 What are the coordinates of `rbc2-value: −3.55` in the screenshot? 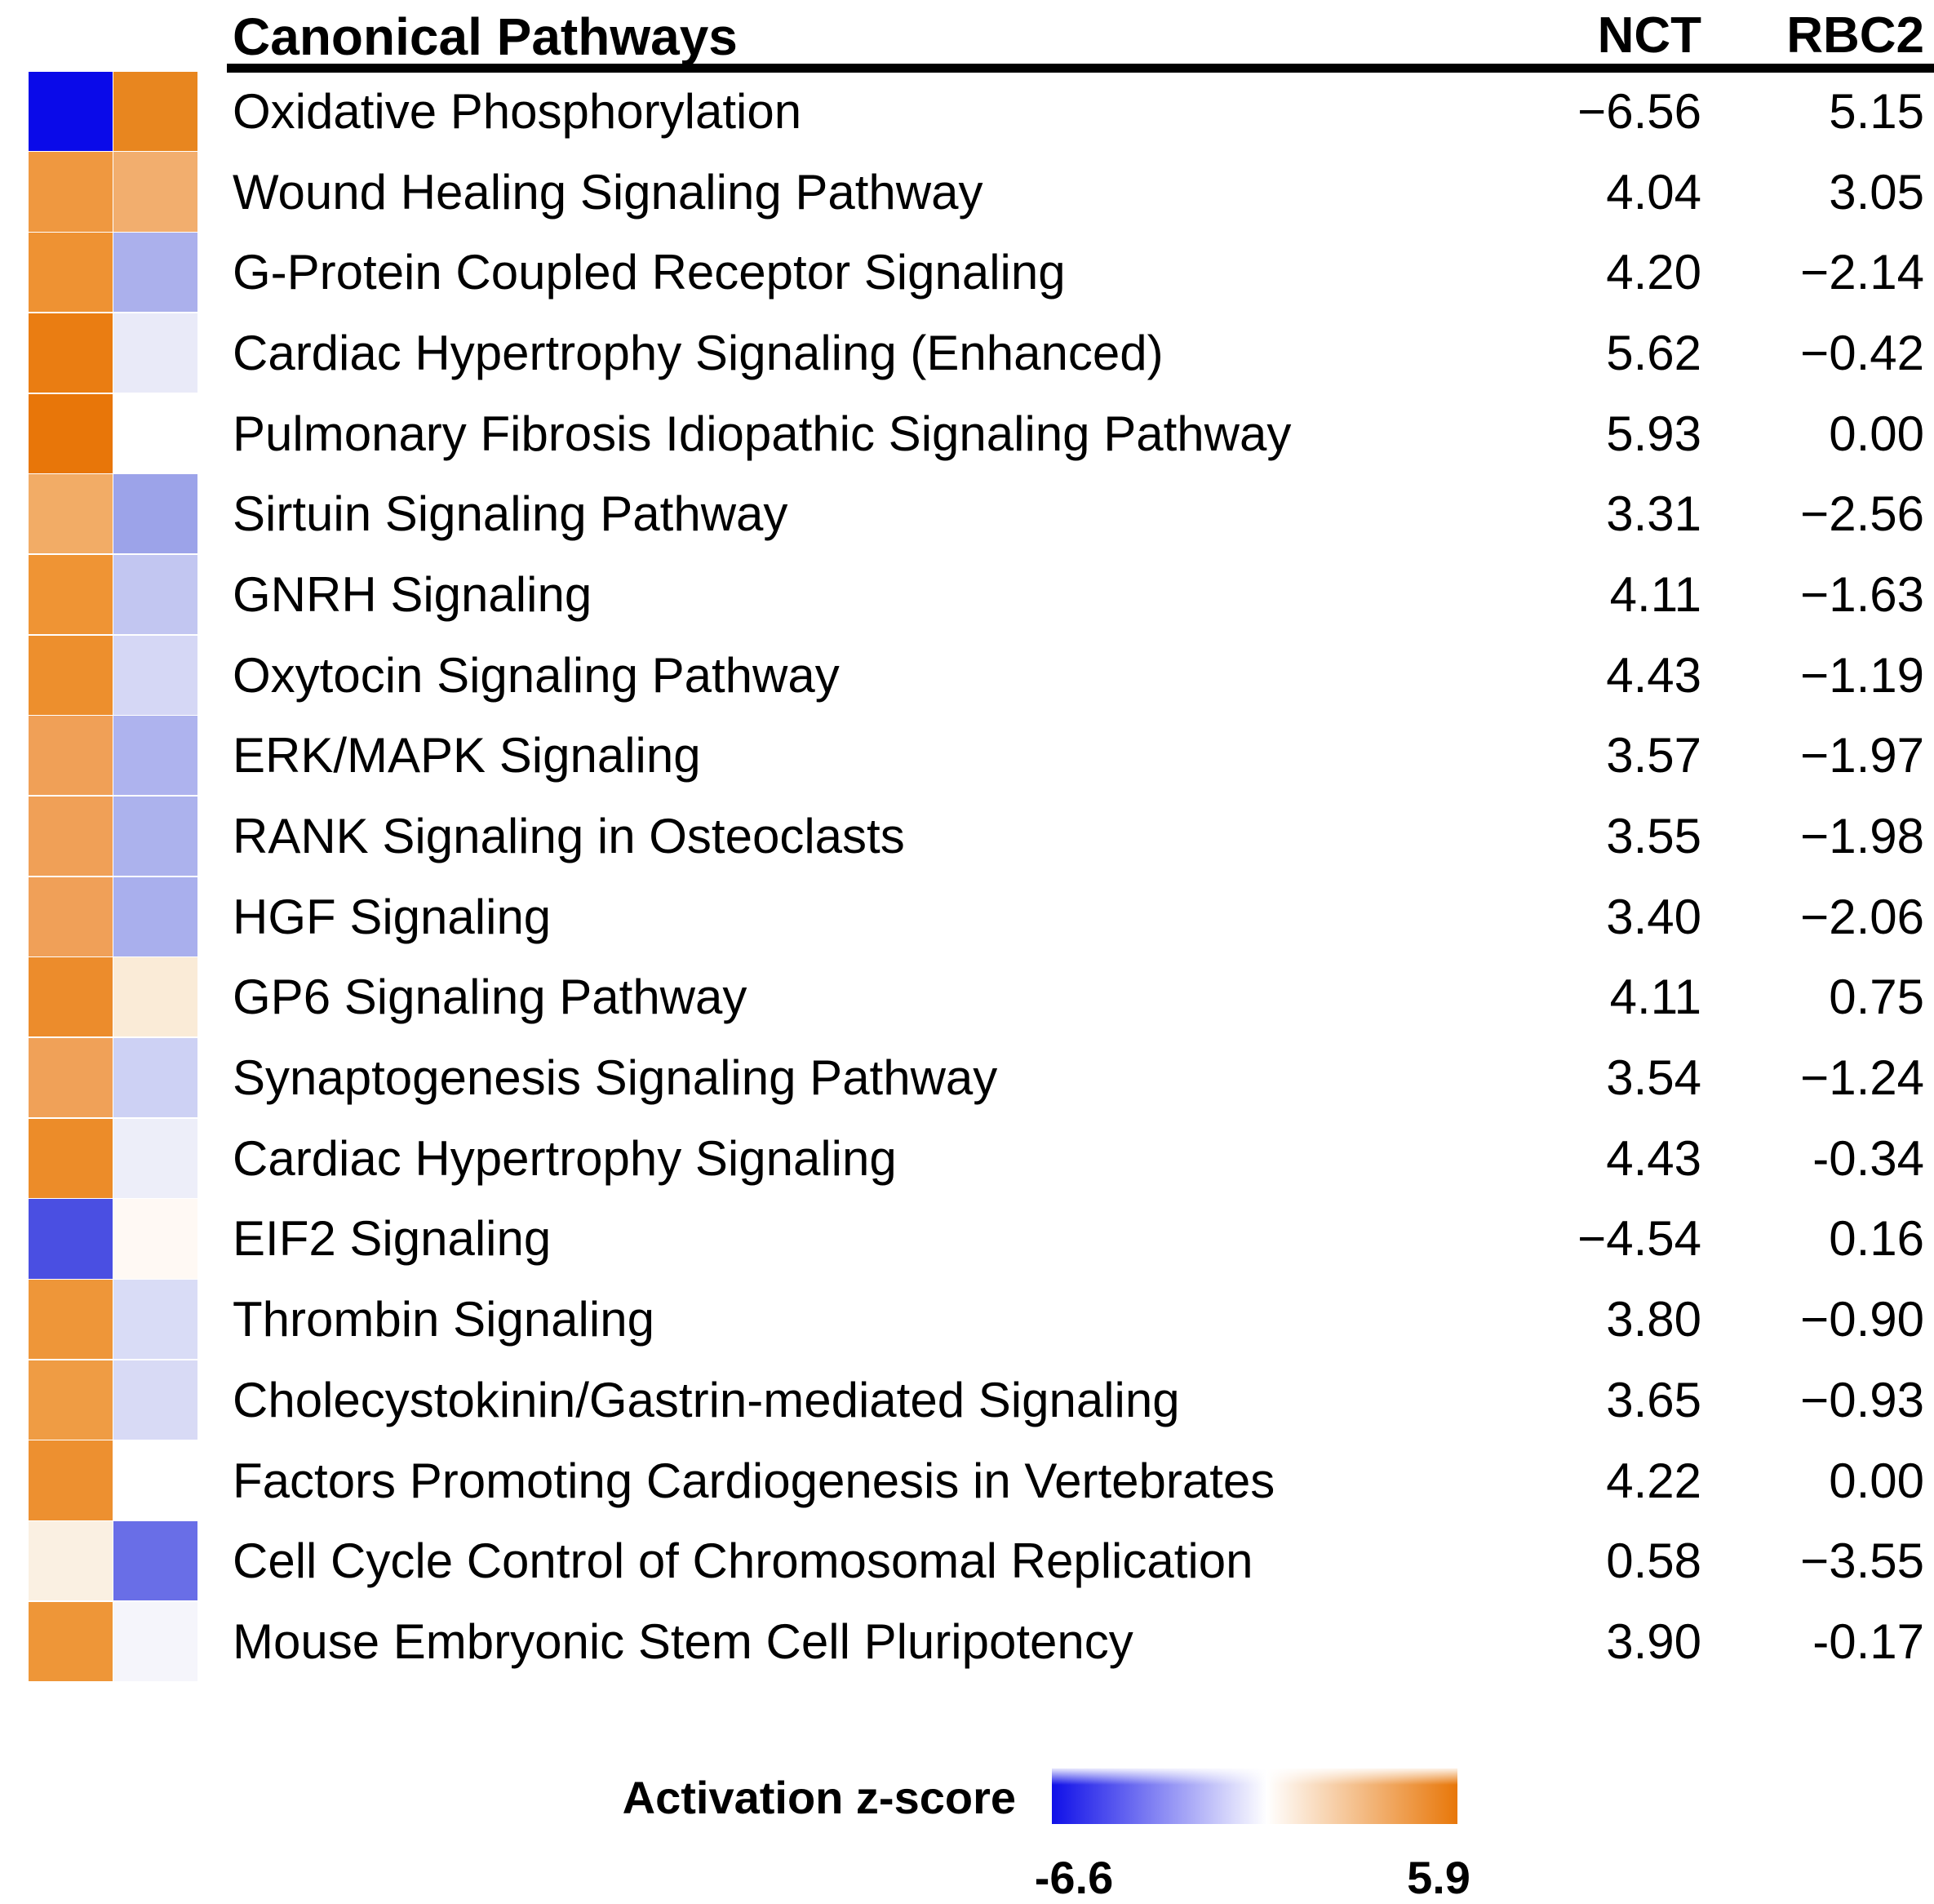 It's located at (1862, 1561).